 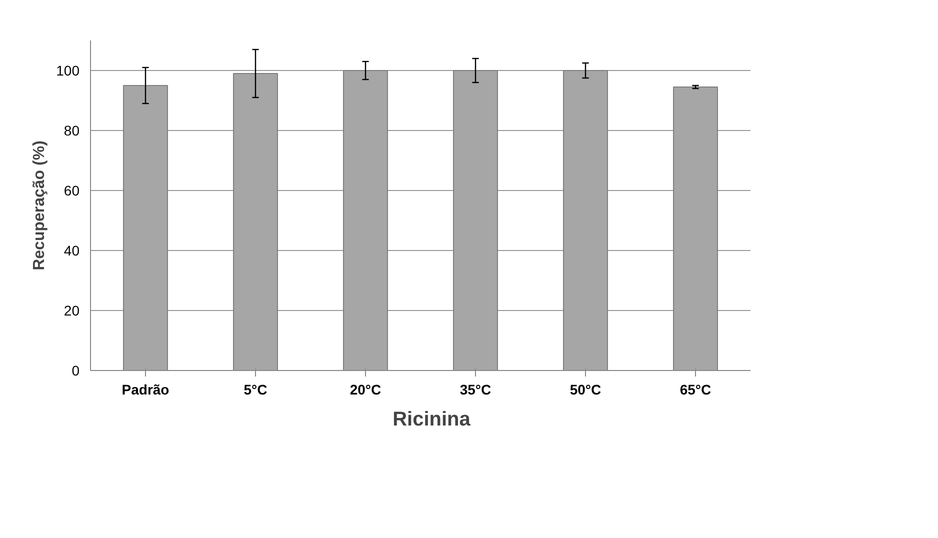 I want to click on y-tick-label: 80, so click(x=72, y=130).